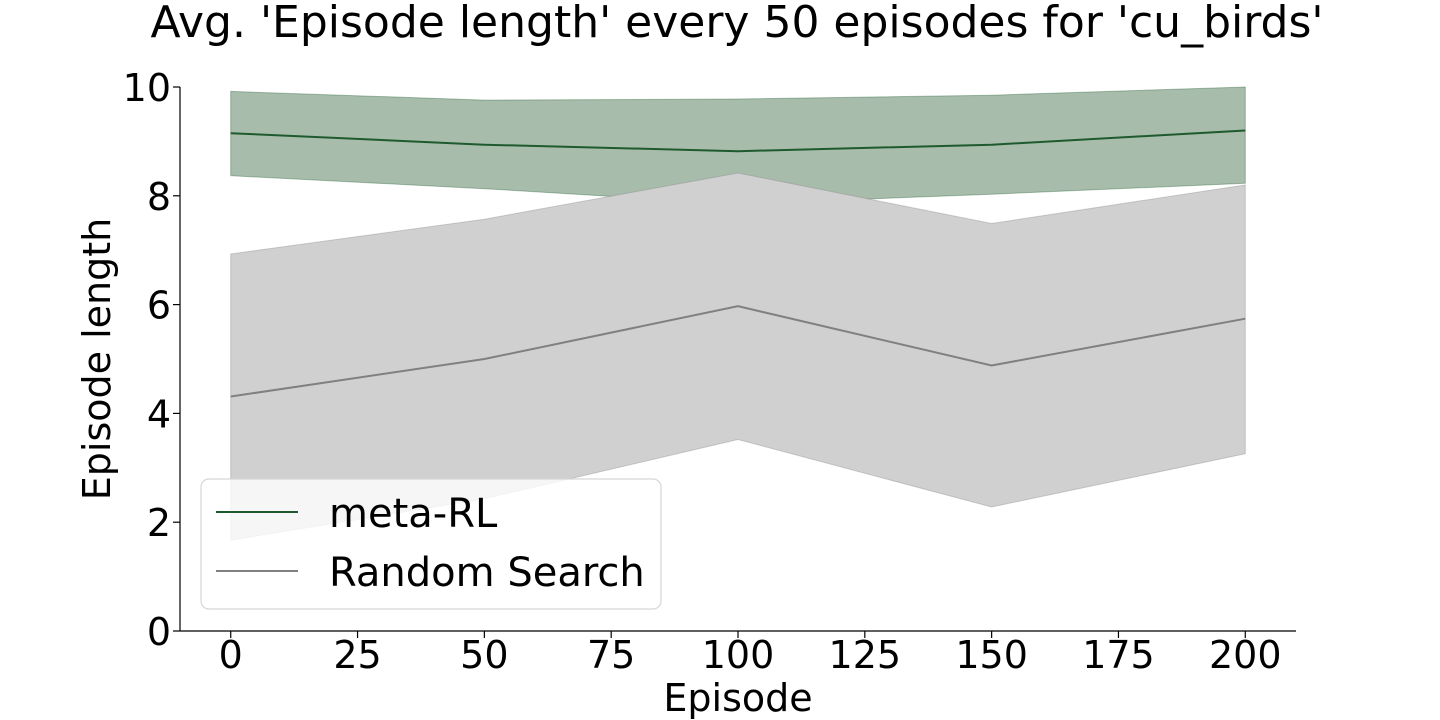 The height and width of the screenshot is (720, 1440). What do you see at coordinates (147, 88) in the screenshot?
I see `y-tick-label: 10` at bounding box center [147, 88].